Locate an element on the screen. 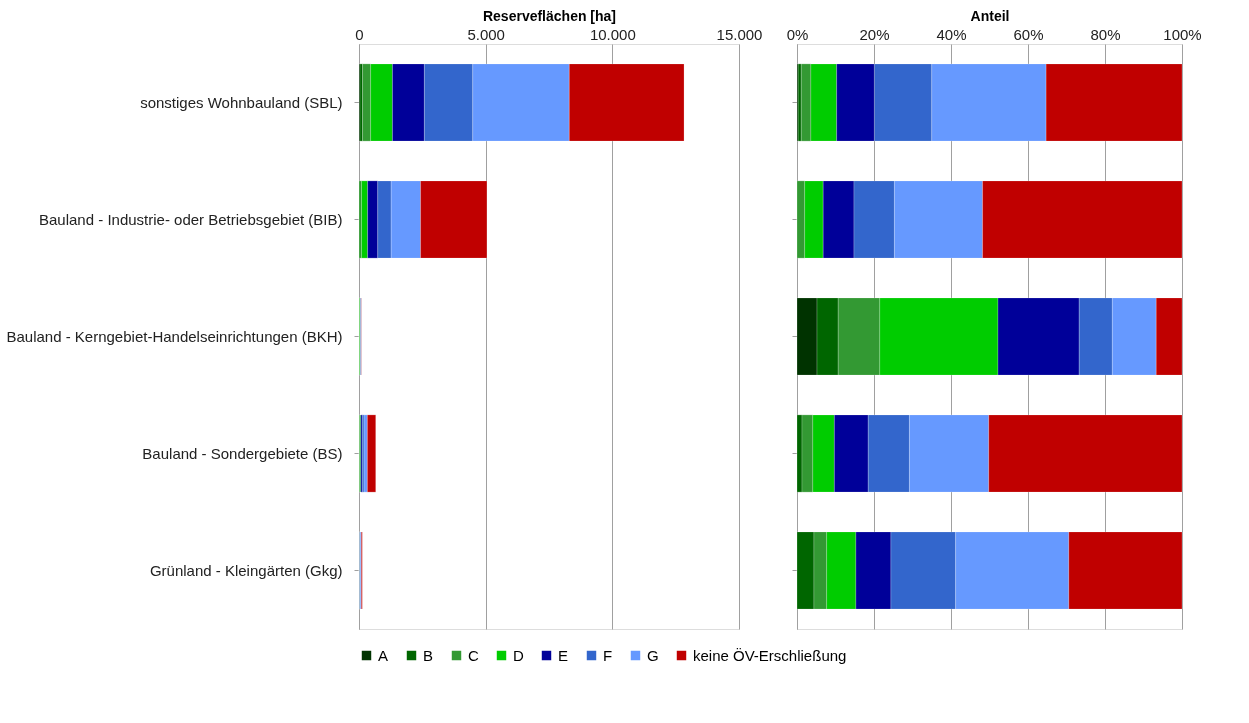  legend-label: B is located at coordinates (428, 655).